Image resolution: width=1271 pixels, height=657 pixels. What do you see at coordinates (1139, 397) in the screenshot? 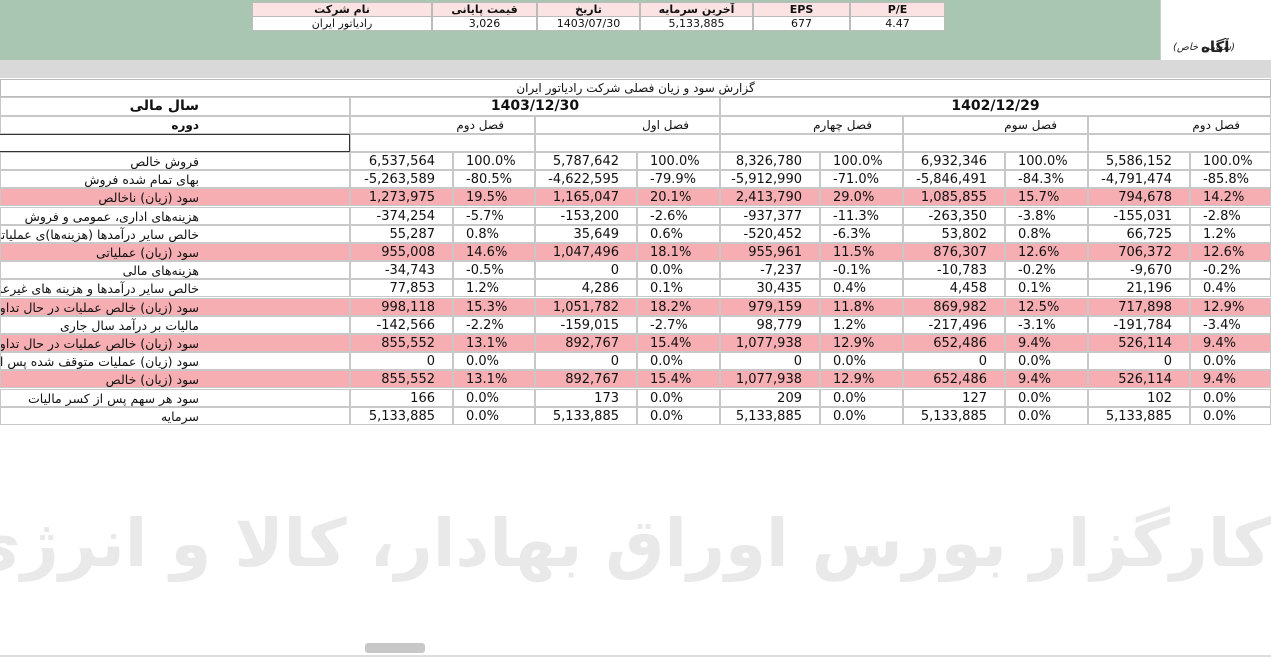
I see `cell-value: 102` at bounding box center [1139, 397].